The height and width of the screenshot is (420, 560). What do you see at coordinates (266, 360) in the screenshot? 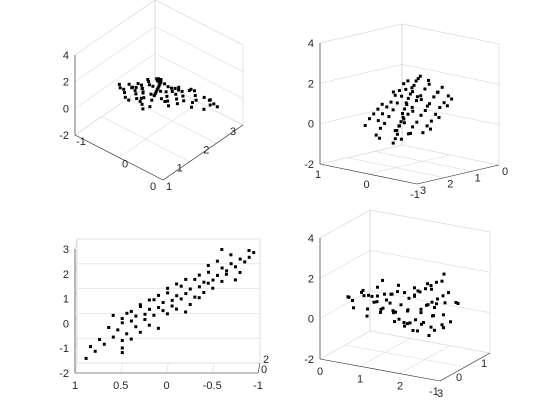
I see `y-tick-label: 2` at bounding box center [266, 360].